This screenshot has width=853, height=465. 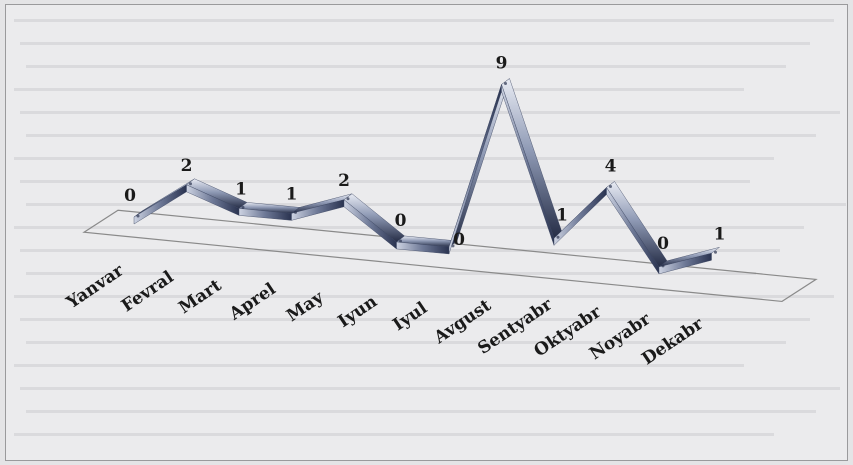 I want to click on category-label: Iyul, so click(x=410, y=316).